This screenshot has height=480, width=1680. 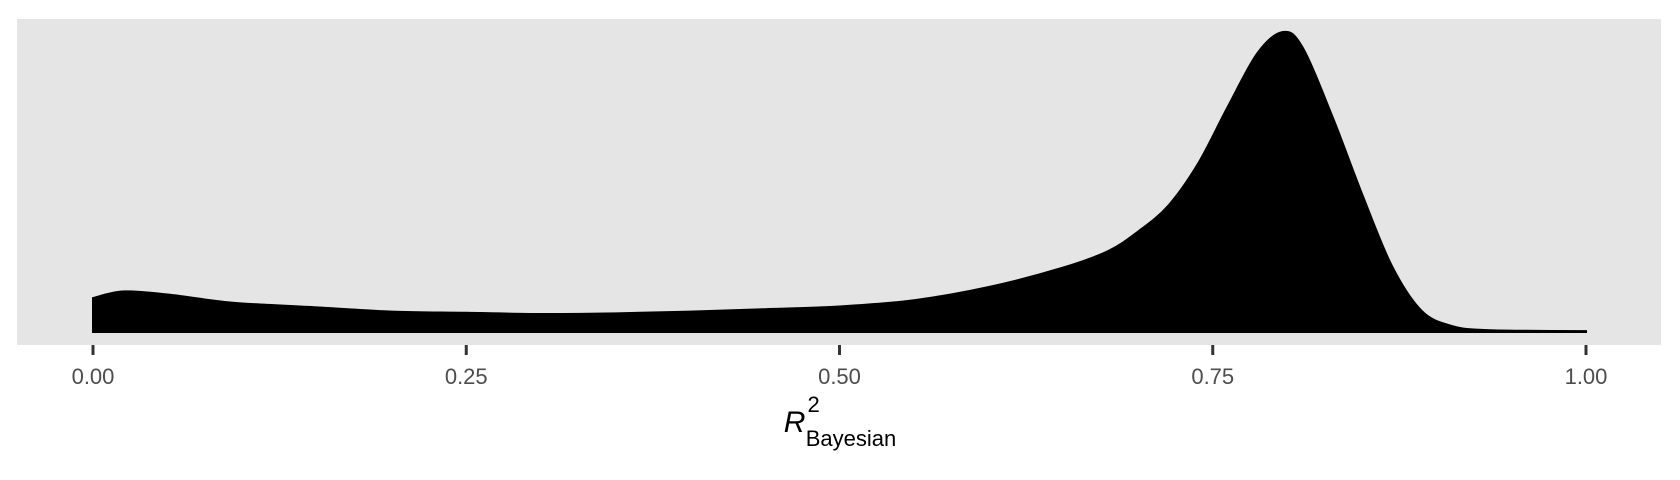 What do you see at coordinates (839, 376) in the screenshot?
I see `x-tick-label: 0.50` at bounding box center [839, 376].